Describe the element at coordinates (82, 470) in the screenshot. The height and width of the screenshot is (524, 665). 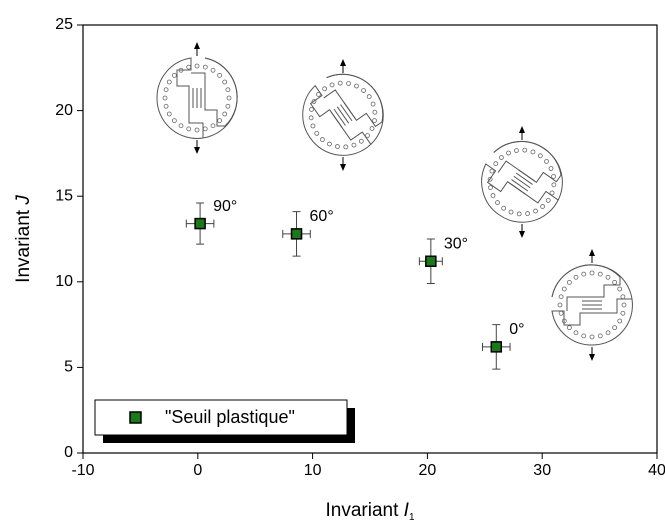
I see `x-tick-label: -10` at that location.